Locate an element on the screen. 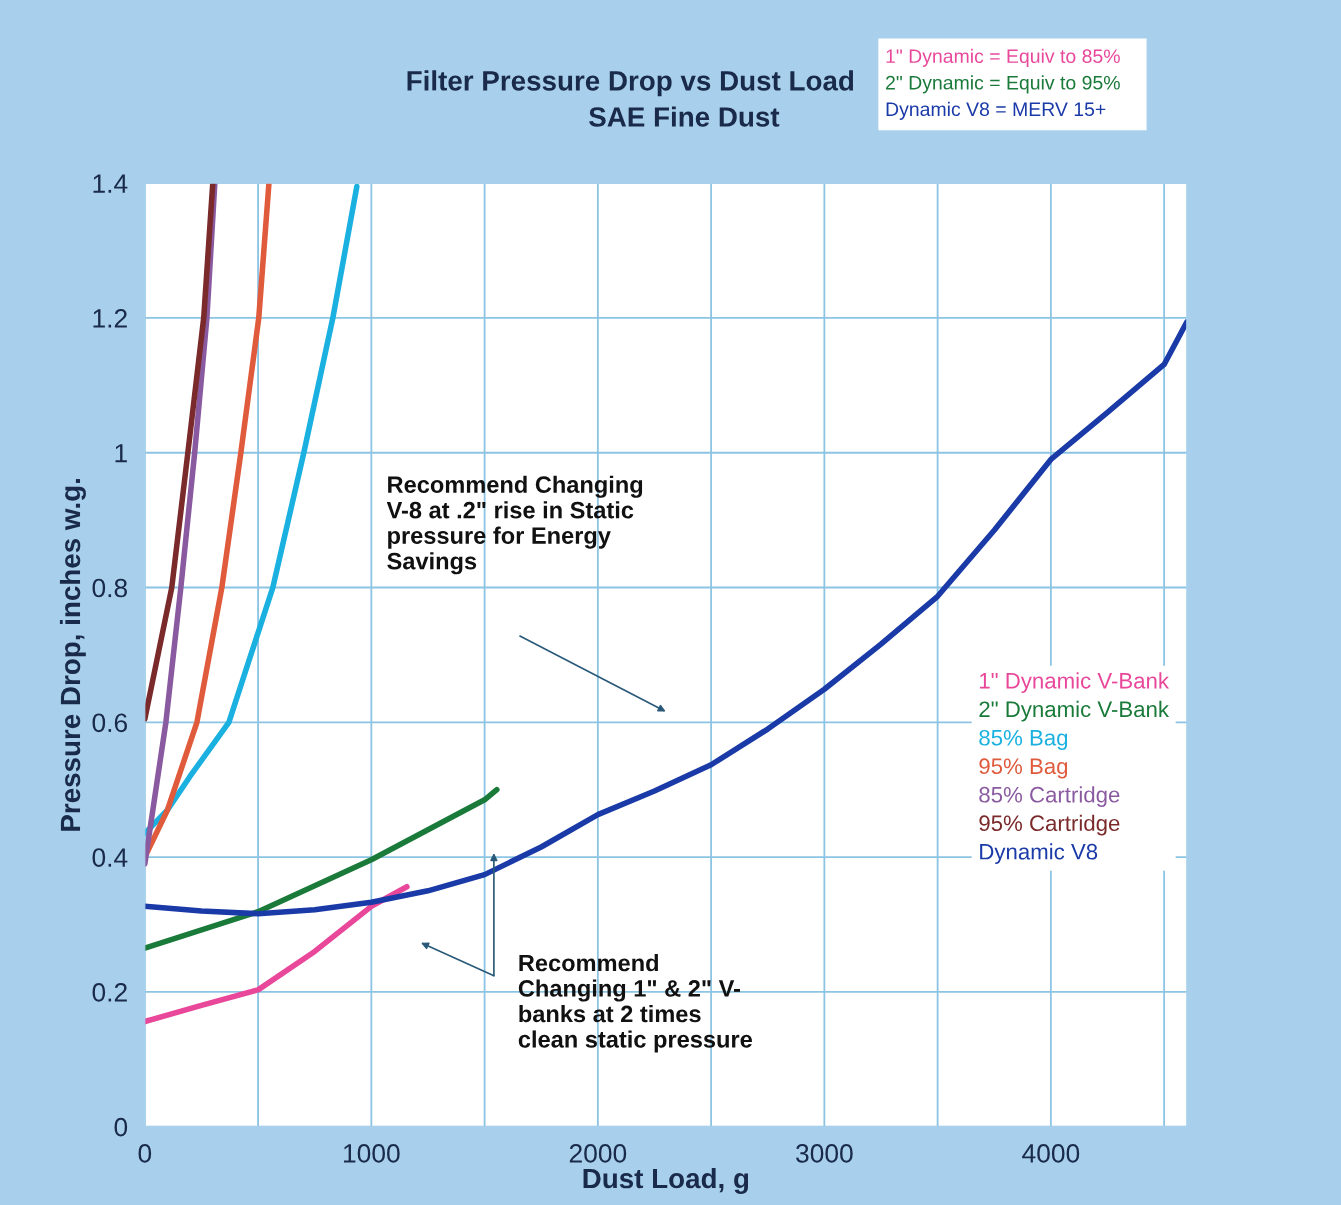 This screenshot has height=1205, width=1341. x-tick-label: 0 is located at coordinates (145, 1153).